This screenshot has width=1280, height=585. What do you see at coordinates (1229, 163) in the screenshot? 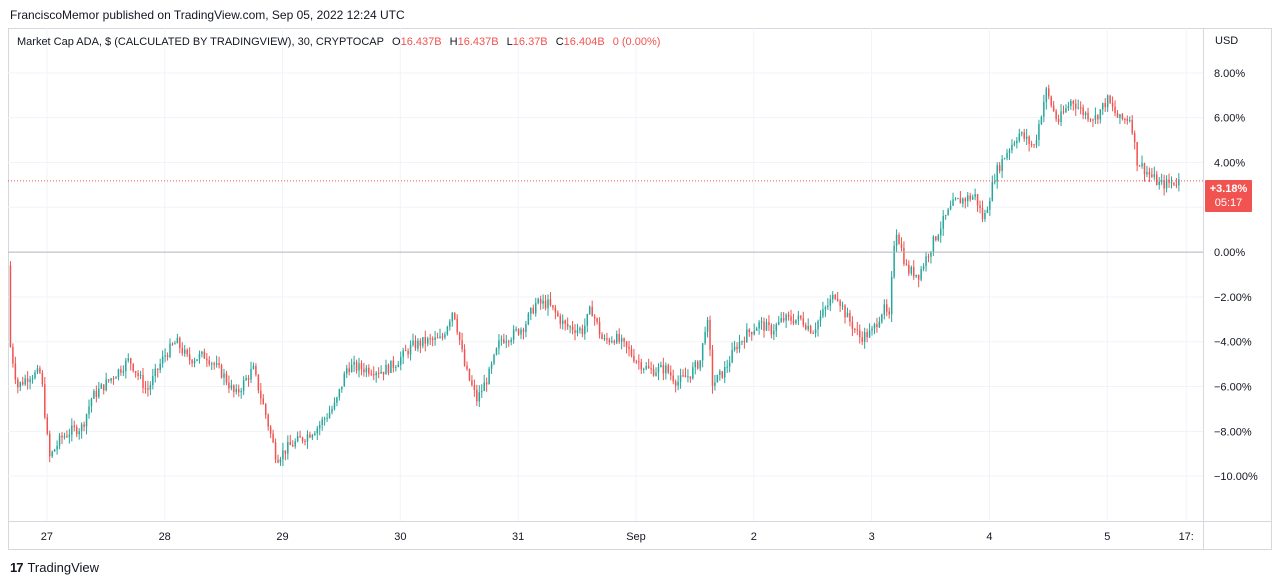
I see `price-tick-label: 4.00%` at bounding box center [1229, 163].